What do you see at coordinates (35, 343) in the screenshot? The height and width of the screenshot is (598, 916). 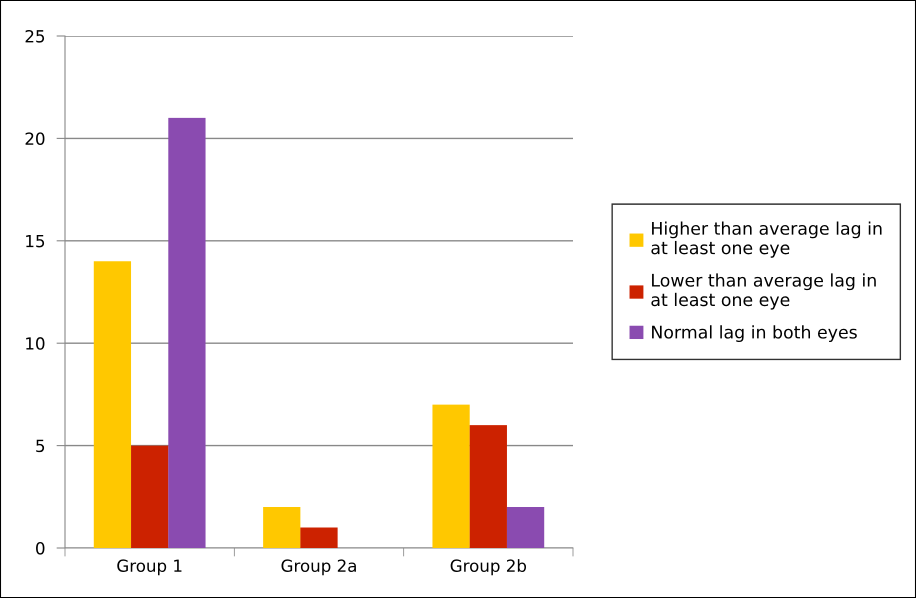 I see `y-tick-label: 10` at bounding box center [35, 343].